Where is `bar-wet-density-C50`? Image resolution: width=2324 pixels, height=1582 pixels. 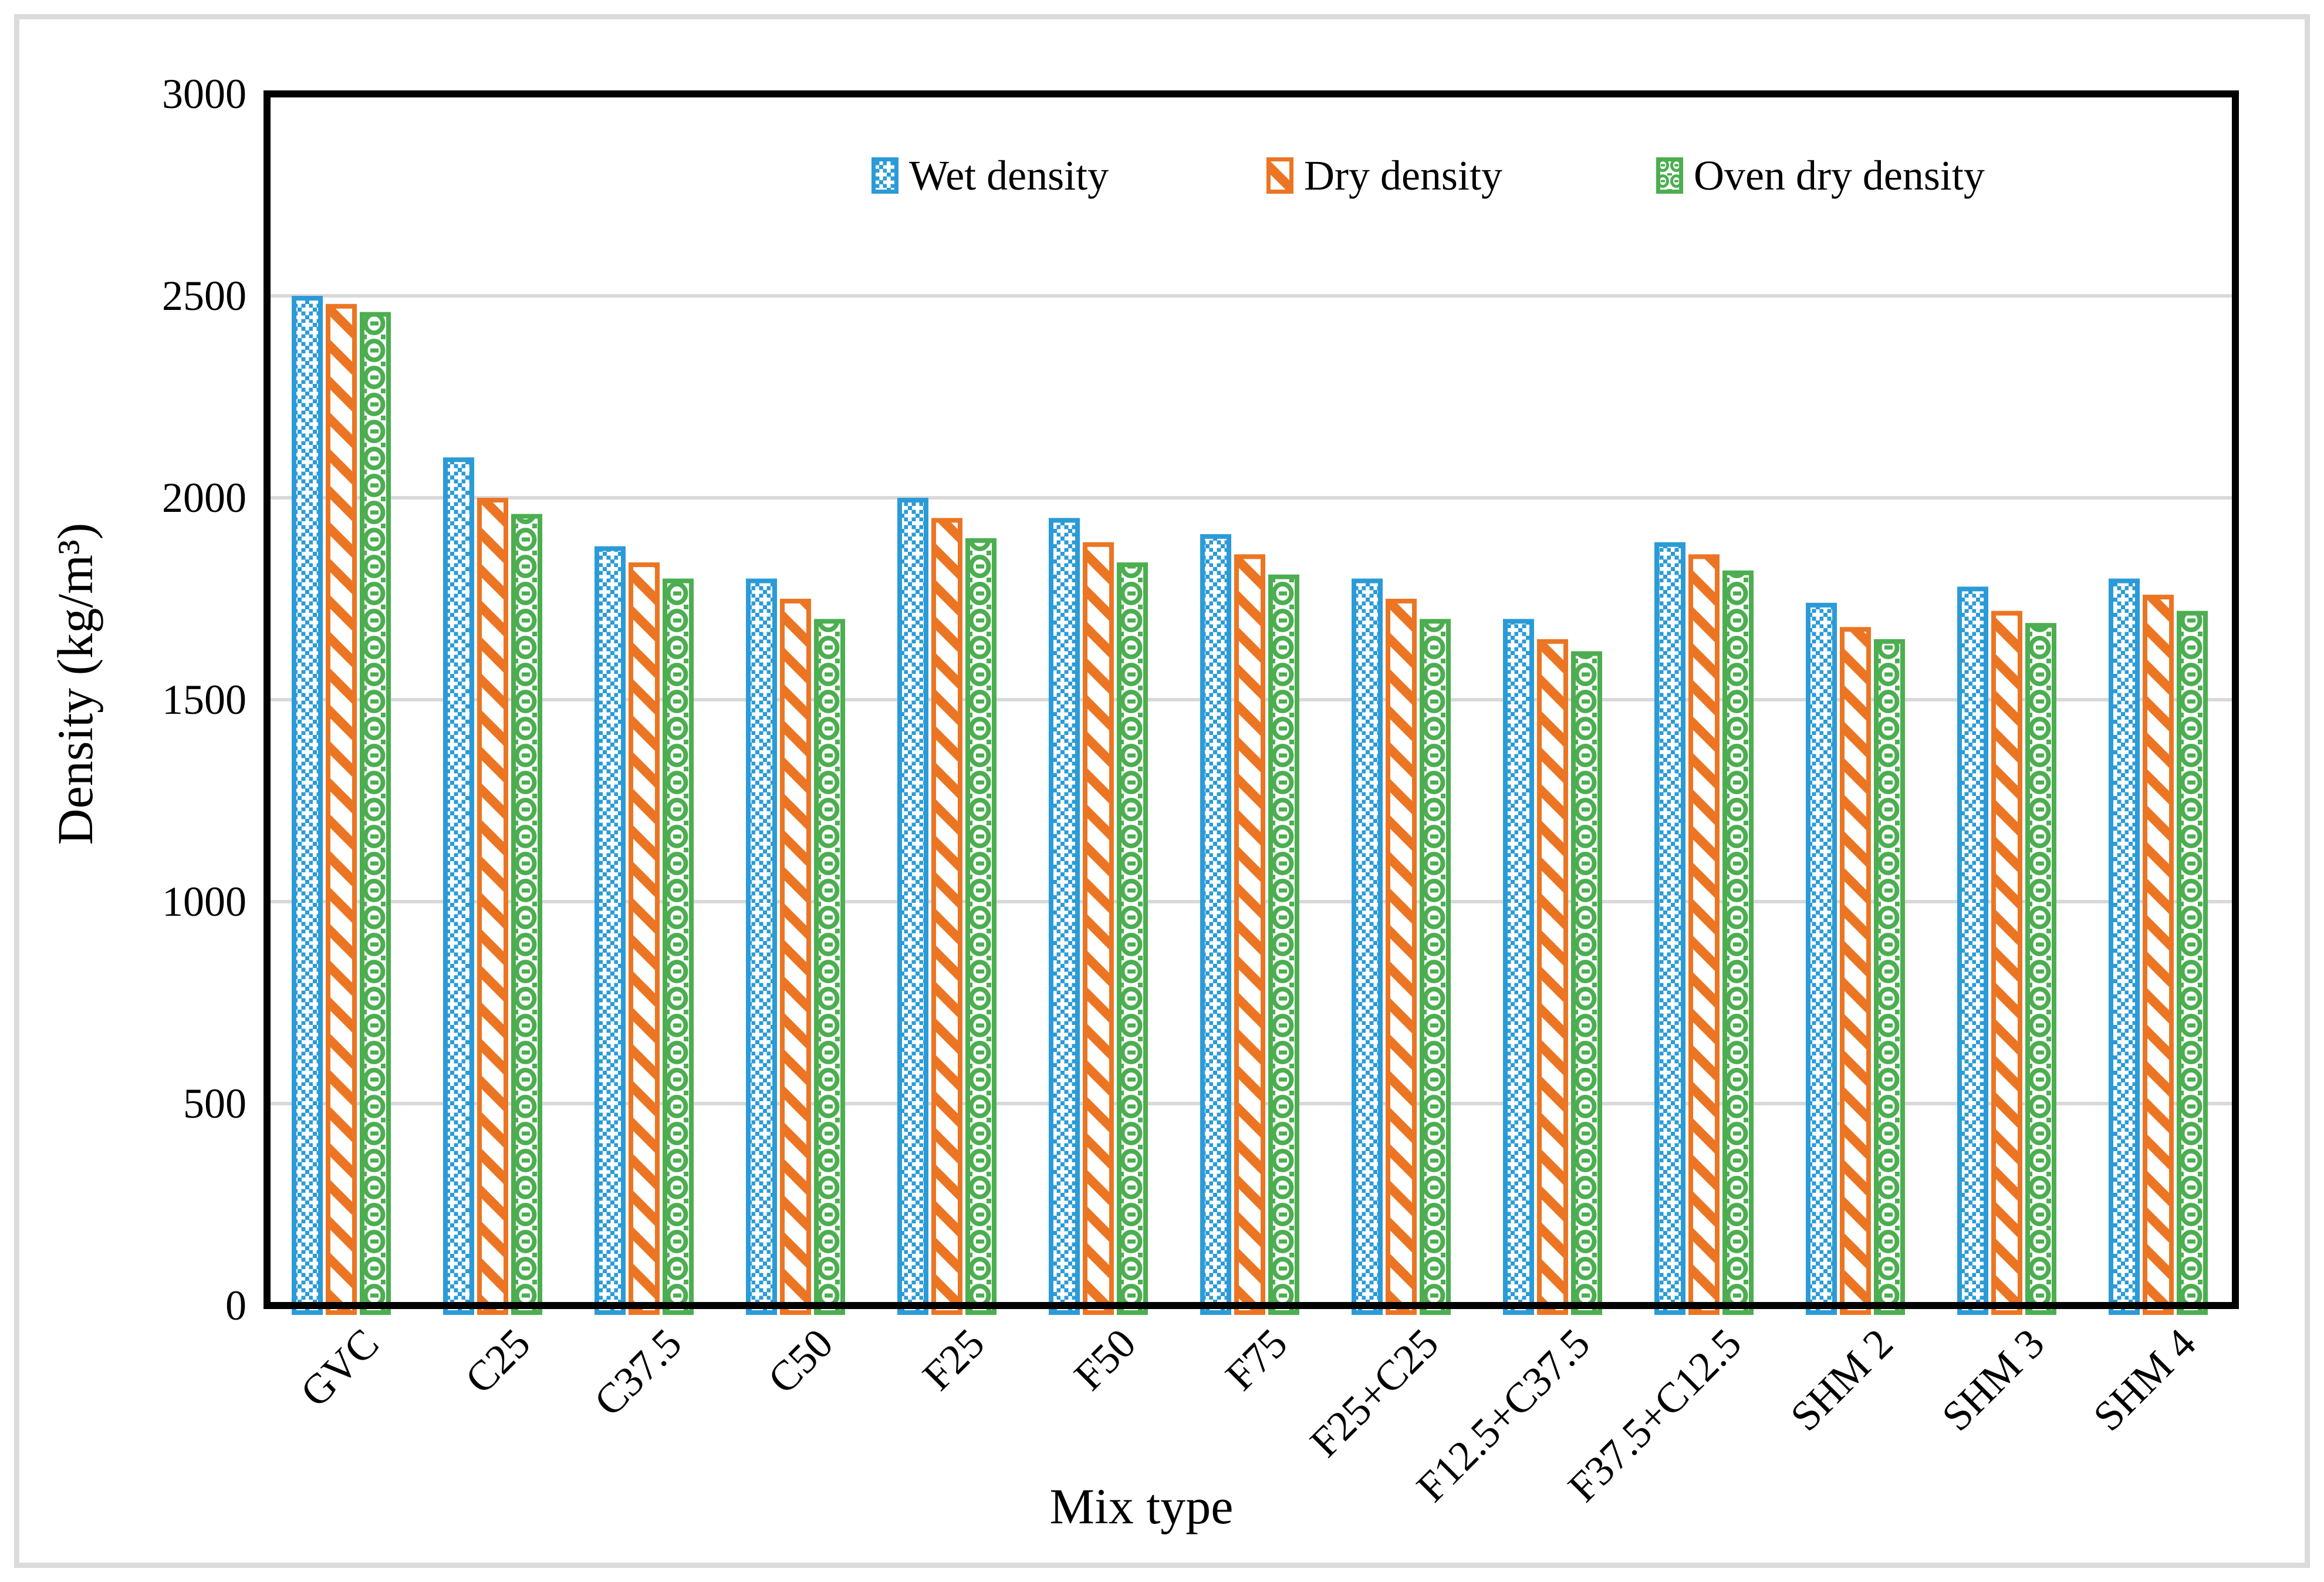
bar-wet-density-C50 is located at coordinates (762, 946).